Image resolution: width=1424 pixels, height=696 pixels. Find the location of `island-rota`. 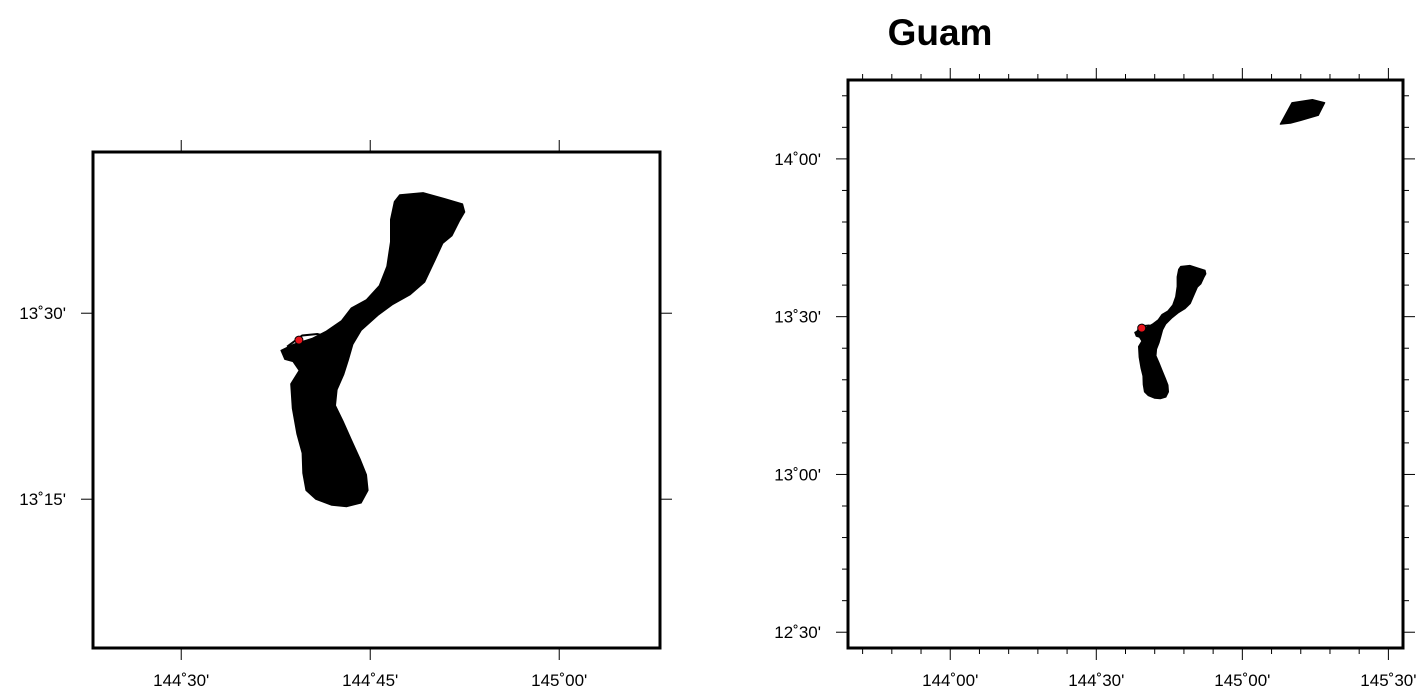

island-rota is located at coordinates (1302, 112).